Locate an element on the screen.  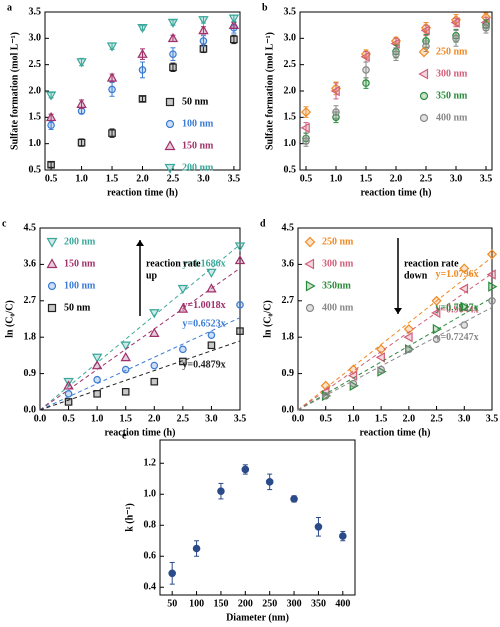
fit-label: y=0.4879x is located at coordinates (203, 365).